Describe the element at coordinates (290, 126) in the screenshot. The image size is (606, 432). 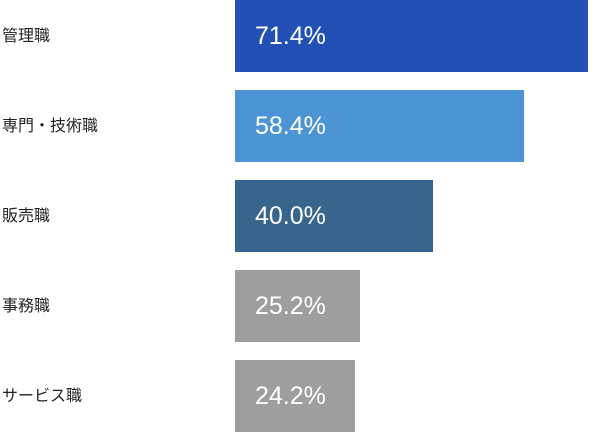
I see `bar-value-label: 58.4%` at that location.